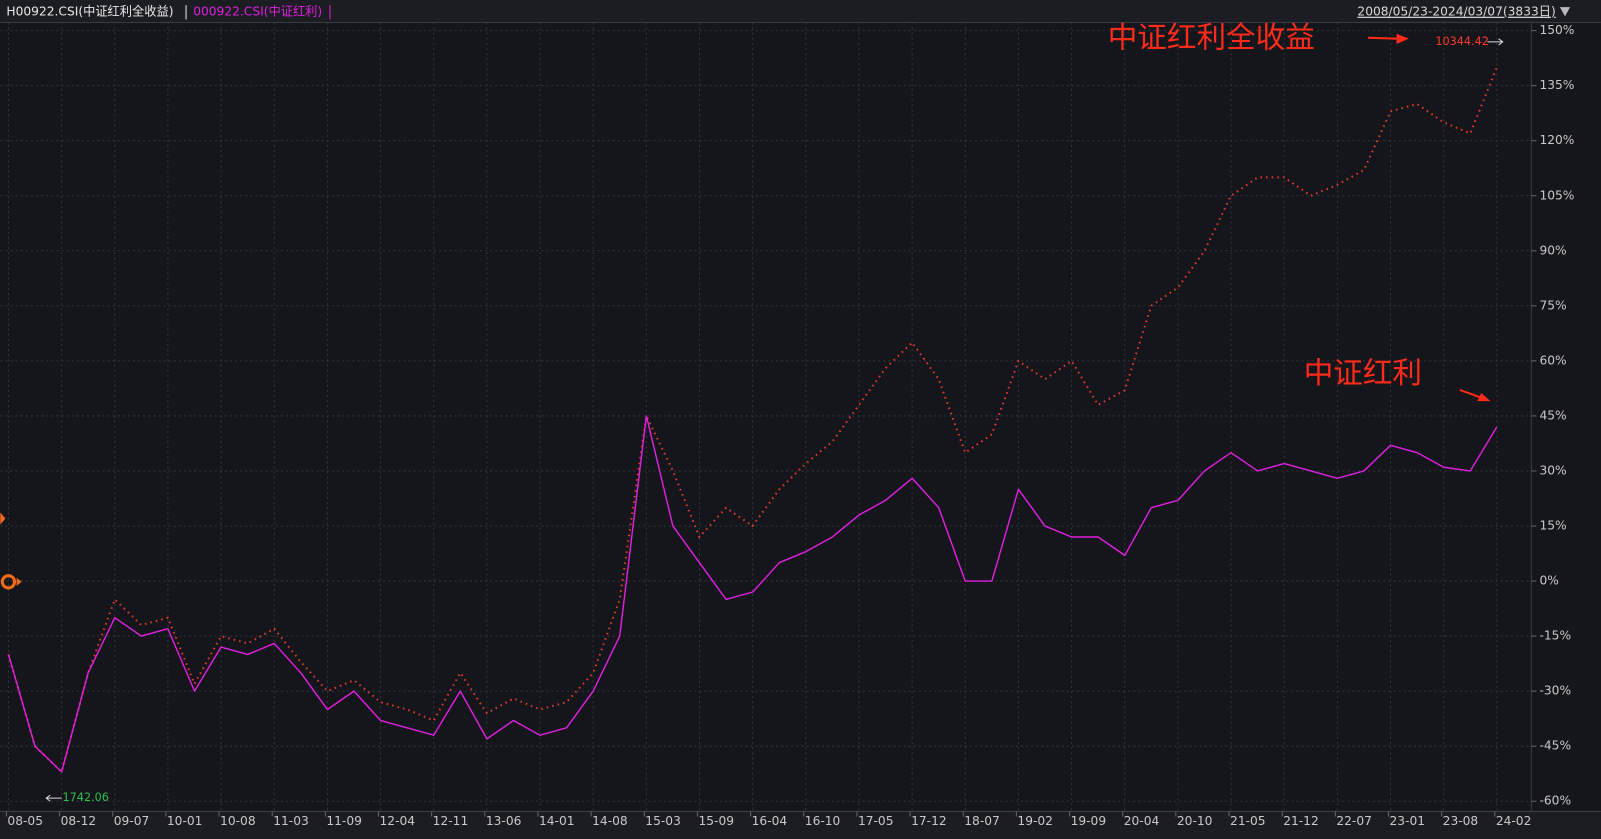  I want to click on y-tick-label: 75%, so click(1552, 305).